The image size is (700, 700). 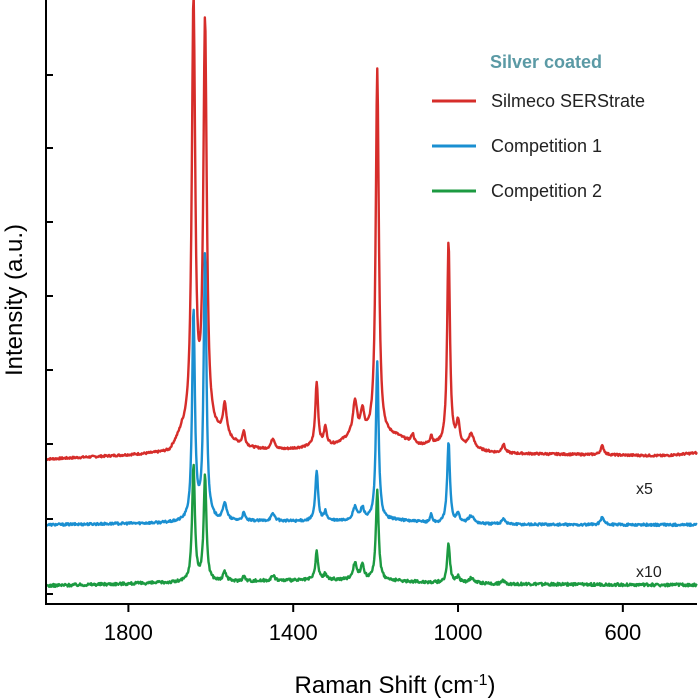 What do you see at coordinates (568, 101) in the screenshot?
I see `legend-label-1: Silmeco SERStrate` at bounding box center [568, 101].